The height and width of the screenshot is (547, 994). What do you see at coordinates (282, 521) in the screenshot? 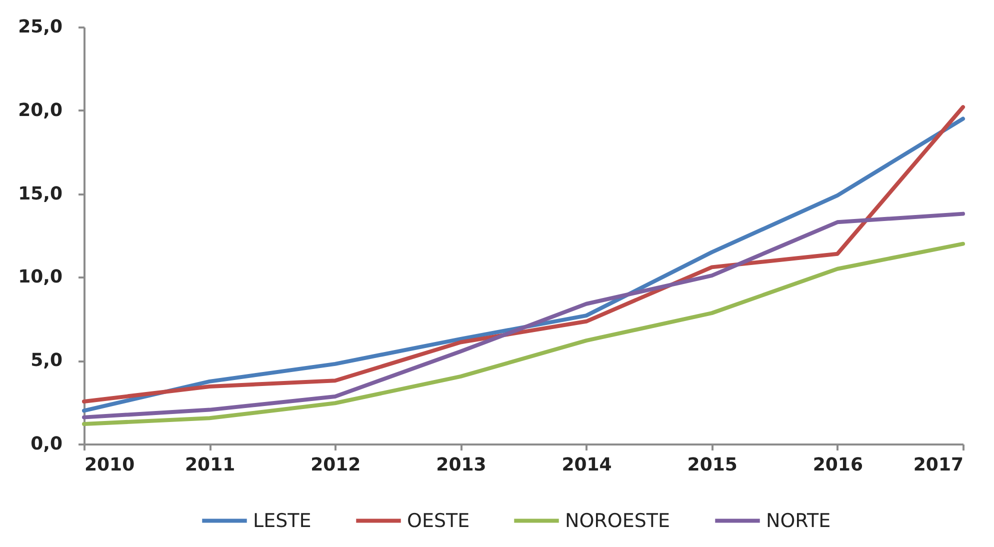
I see `legend-label: LESTE` at bounding box center [282, 521].